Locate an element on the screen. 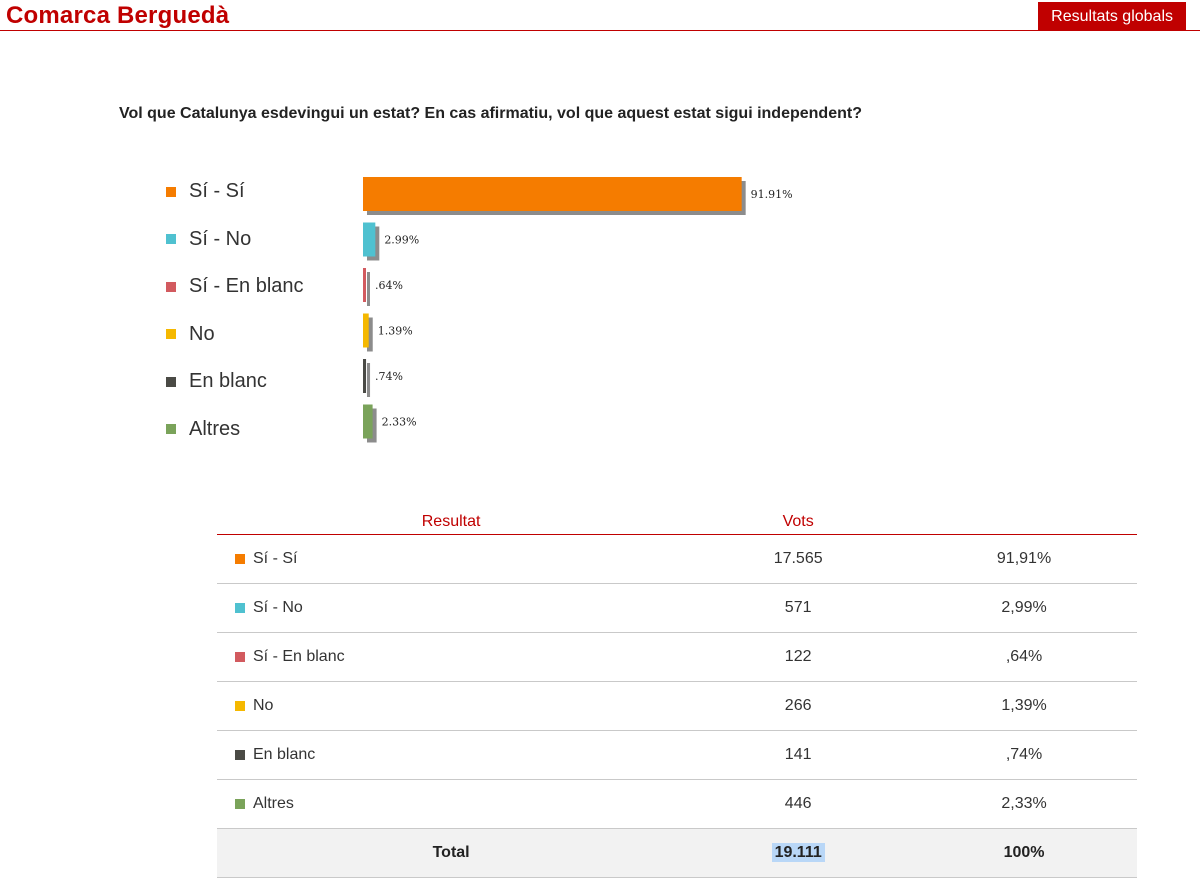  percent-cell: 2,99% is located at coordinates (1024, 608).